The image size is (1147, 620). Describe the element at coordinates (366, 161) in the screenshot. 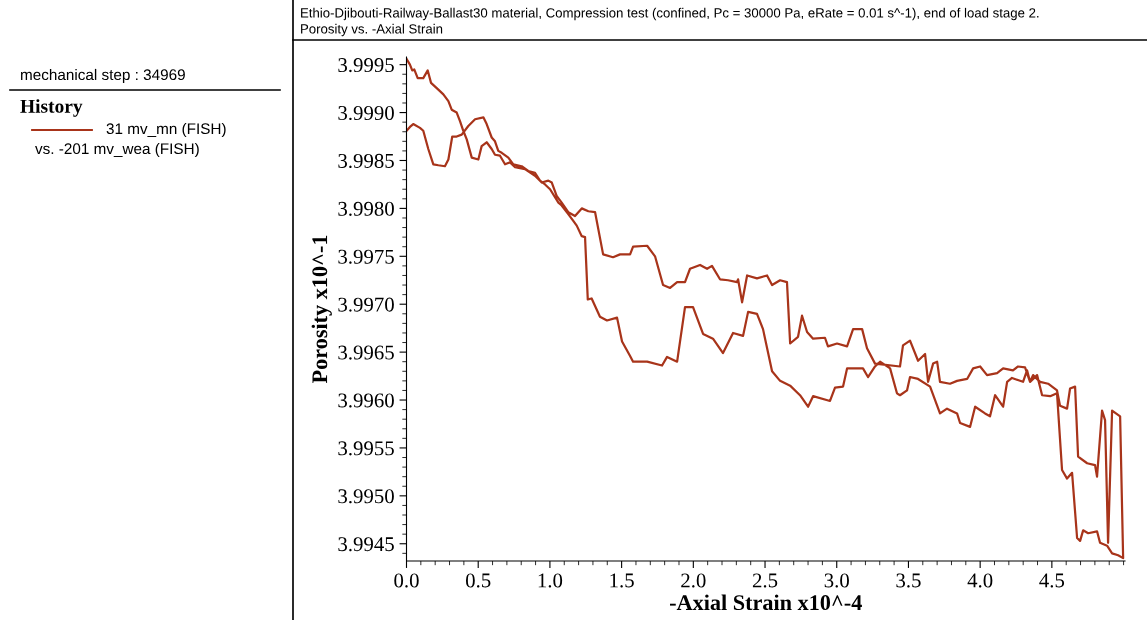

I see `y-tick-label: 3.9985` at that location.